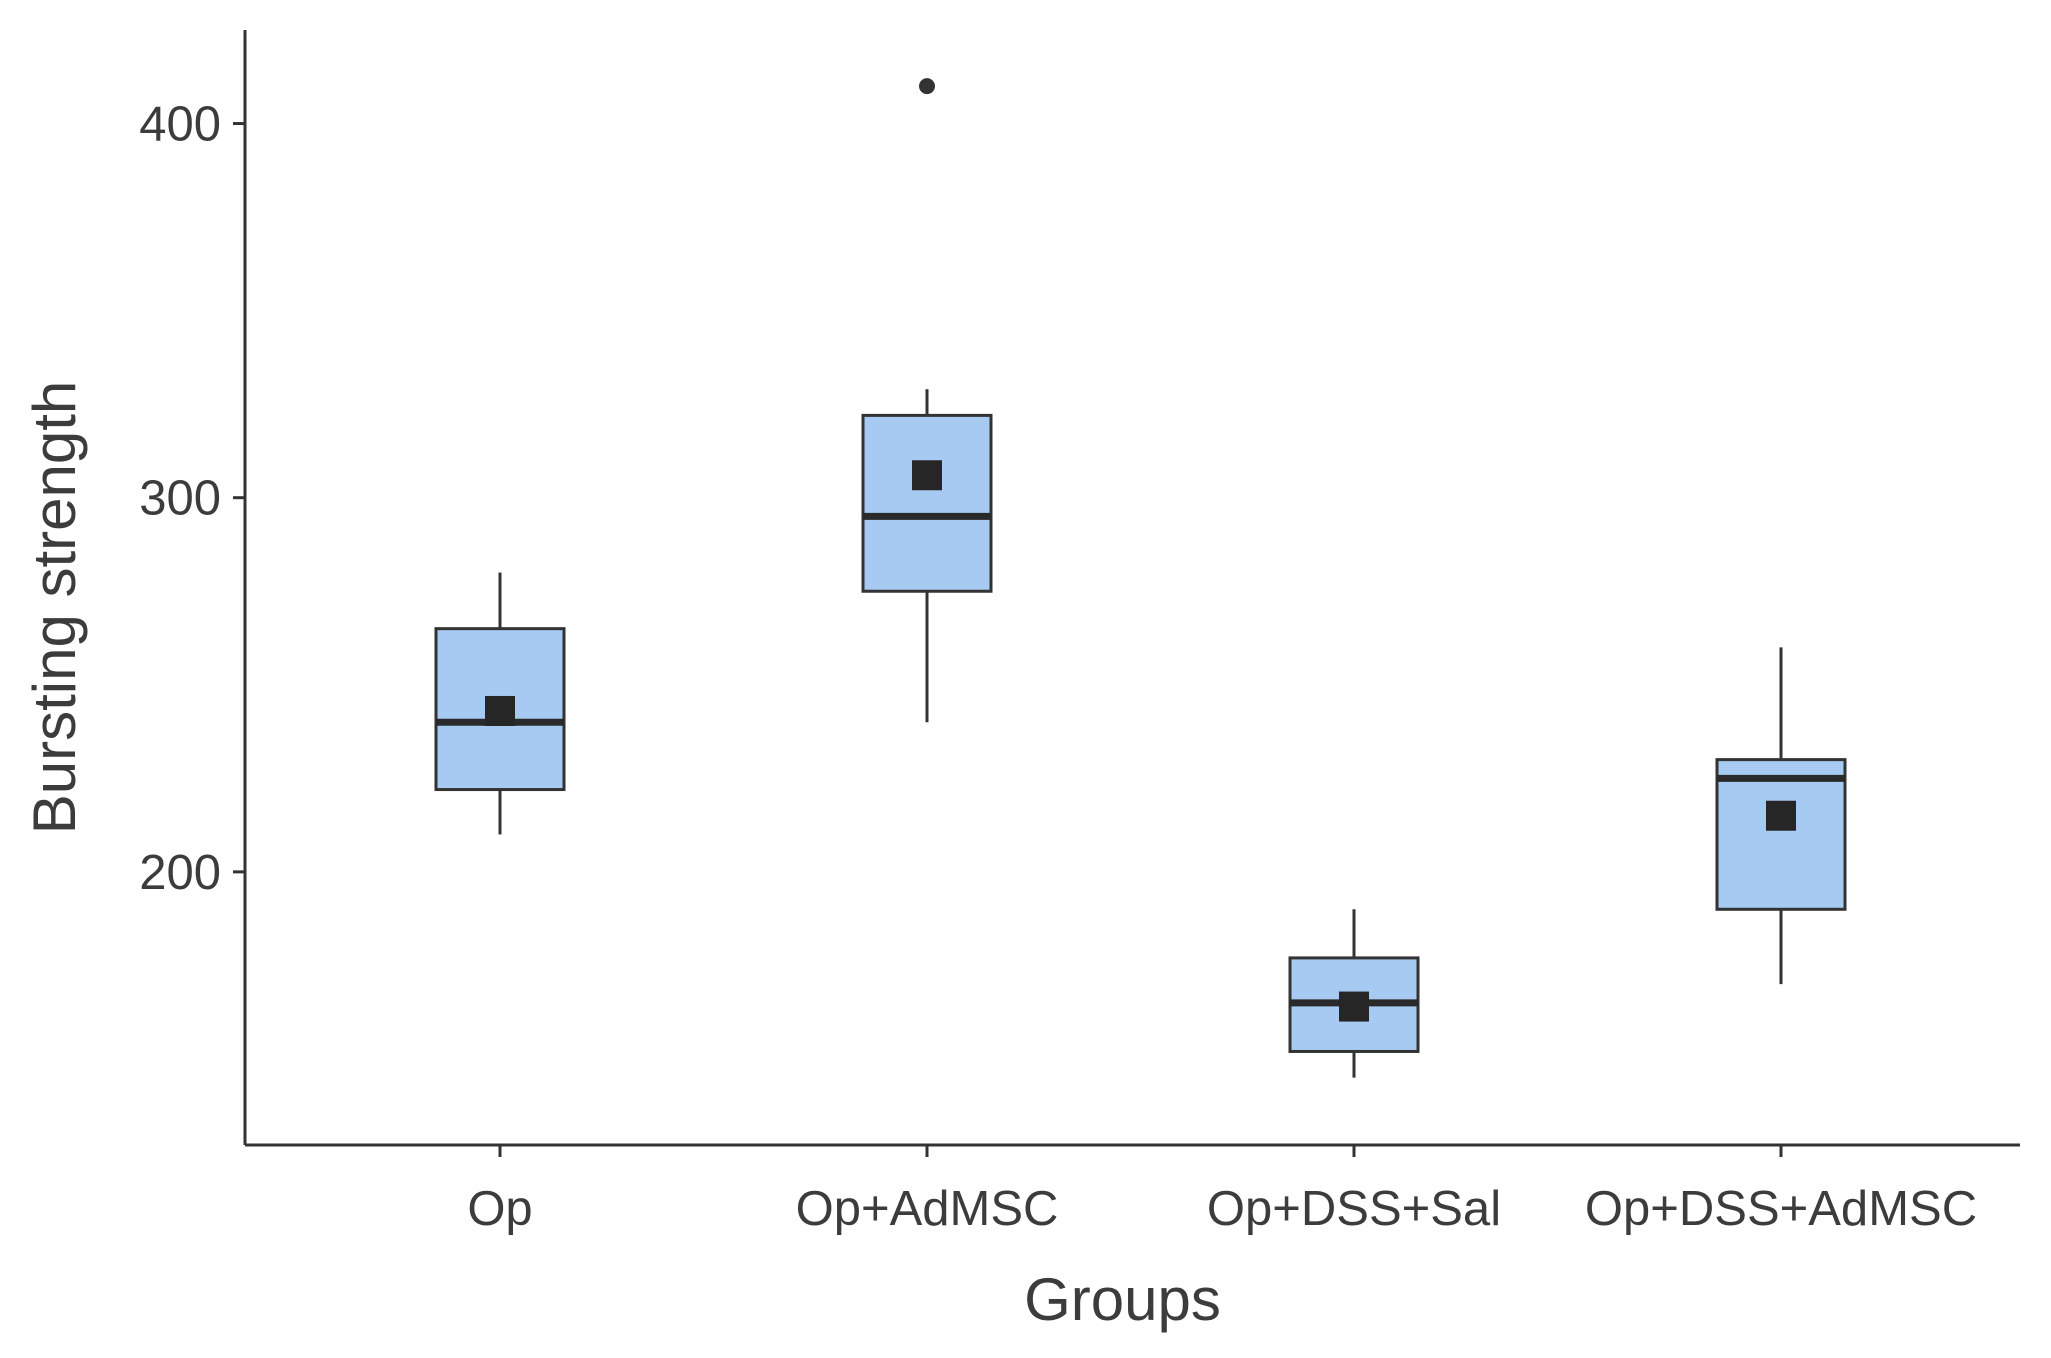 Image resolution: width=2051 pixels, height=1358 pixels. Describe the element at coordinates (499, 1209) in the screenshot. I see `x-tick-label: Op` at that location.